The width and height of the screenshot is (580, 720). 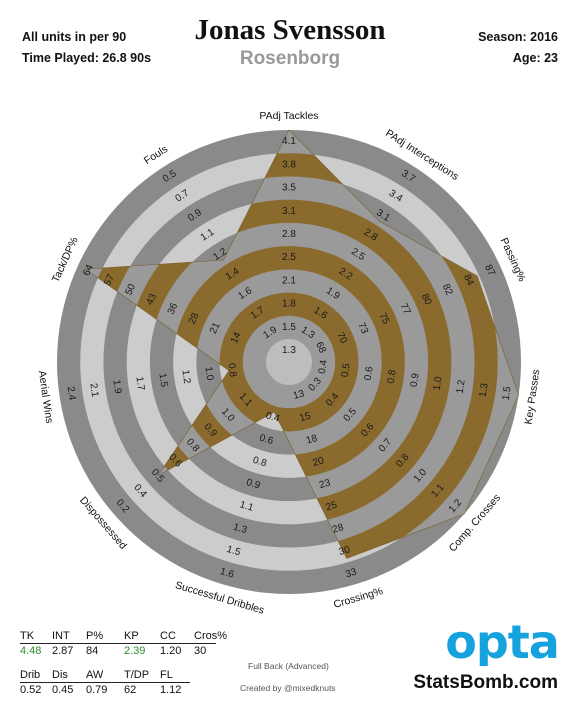 I want to click on stat-header: AW, so click(x=95, y=675).